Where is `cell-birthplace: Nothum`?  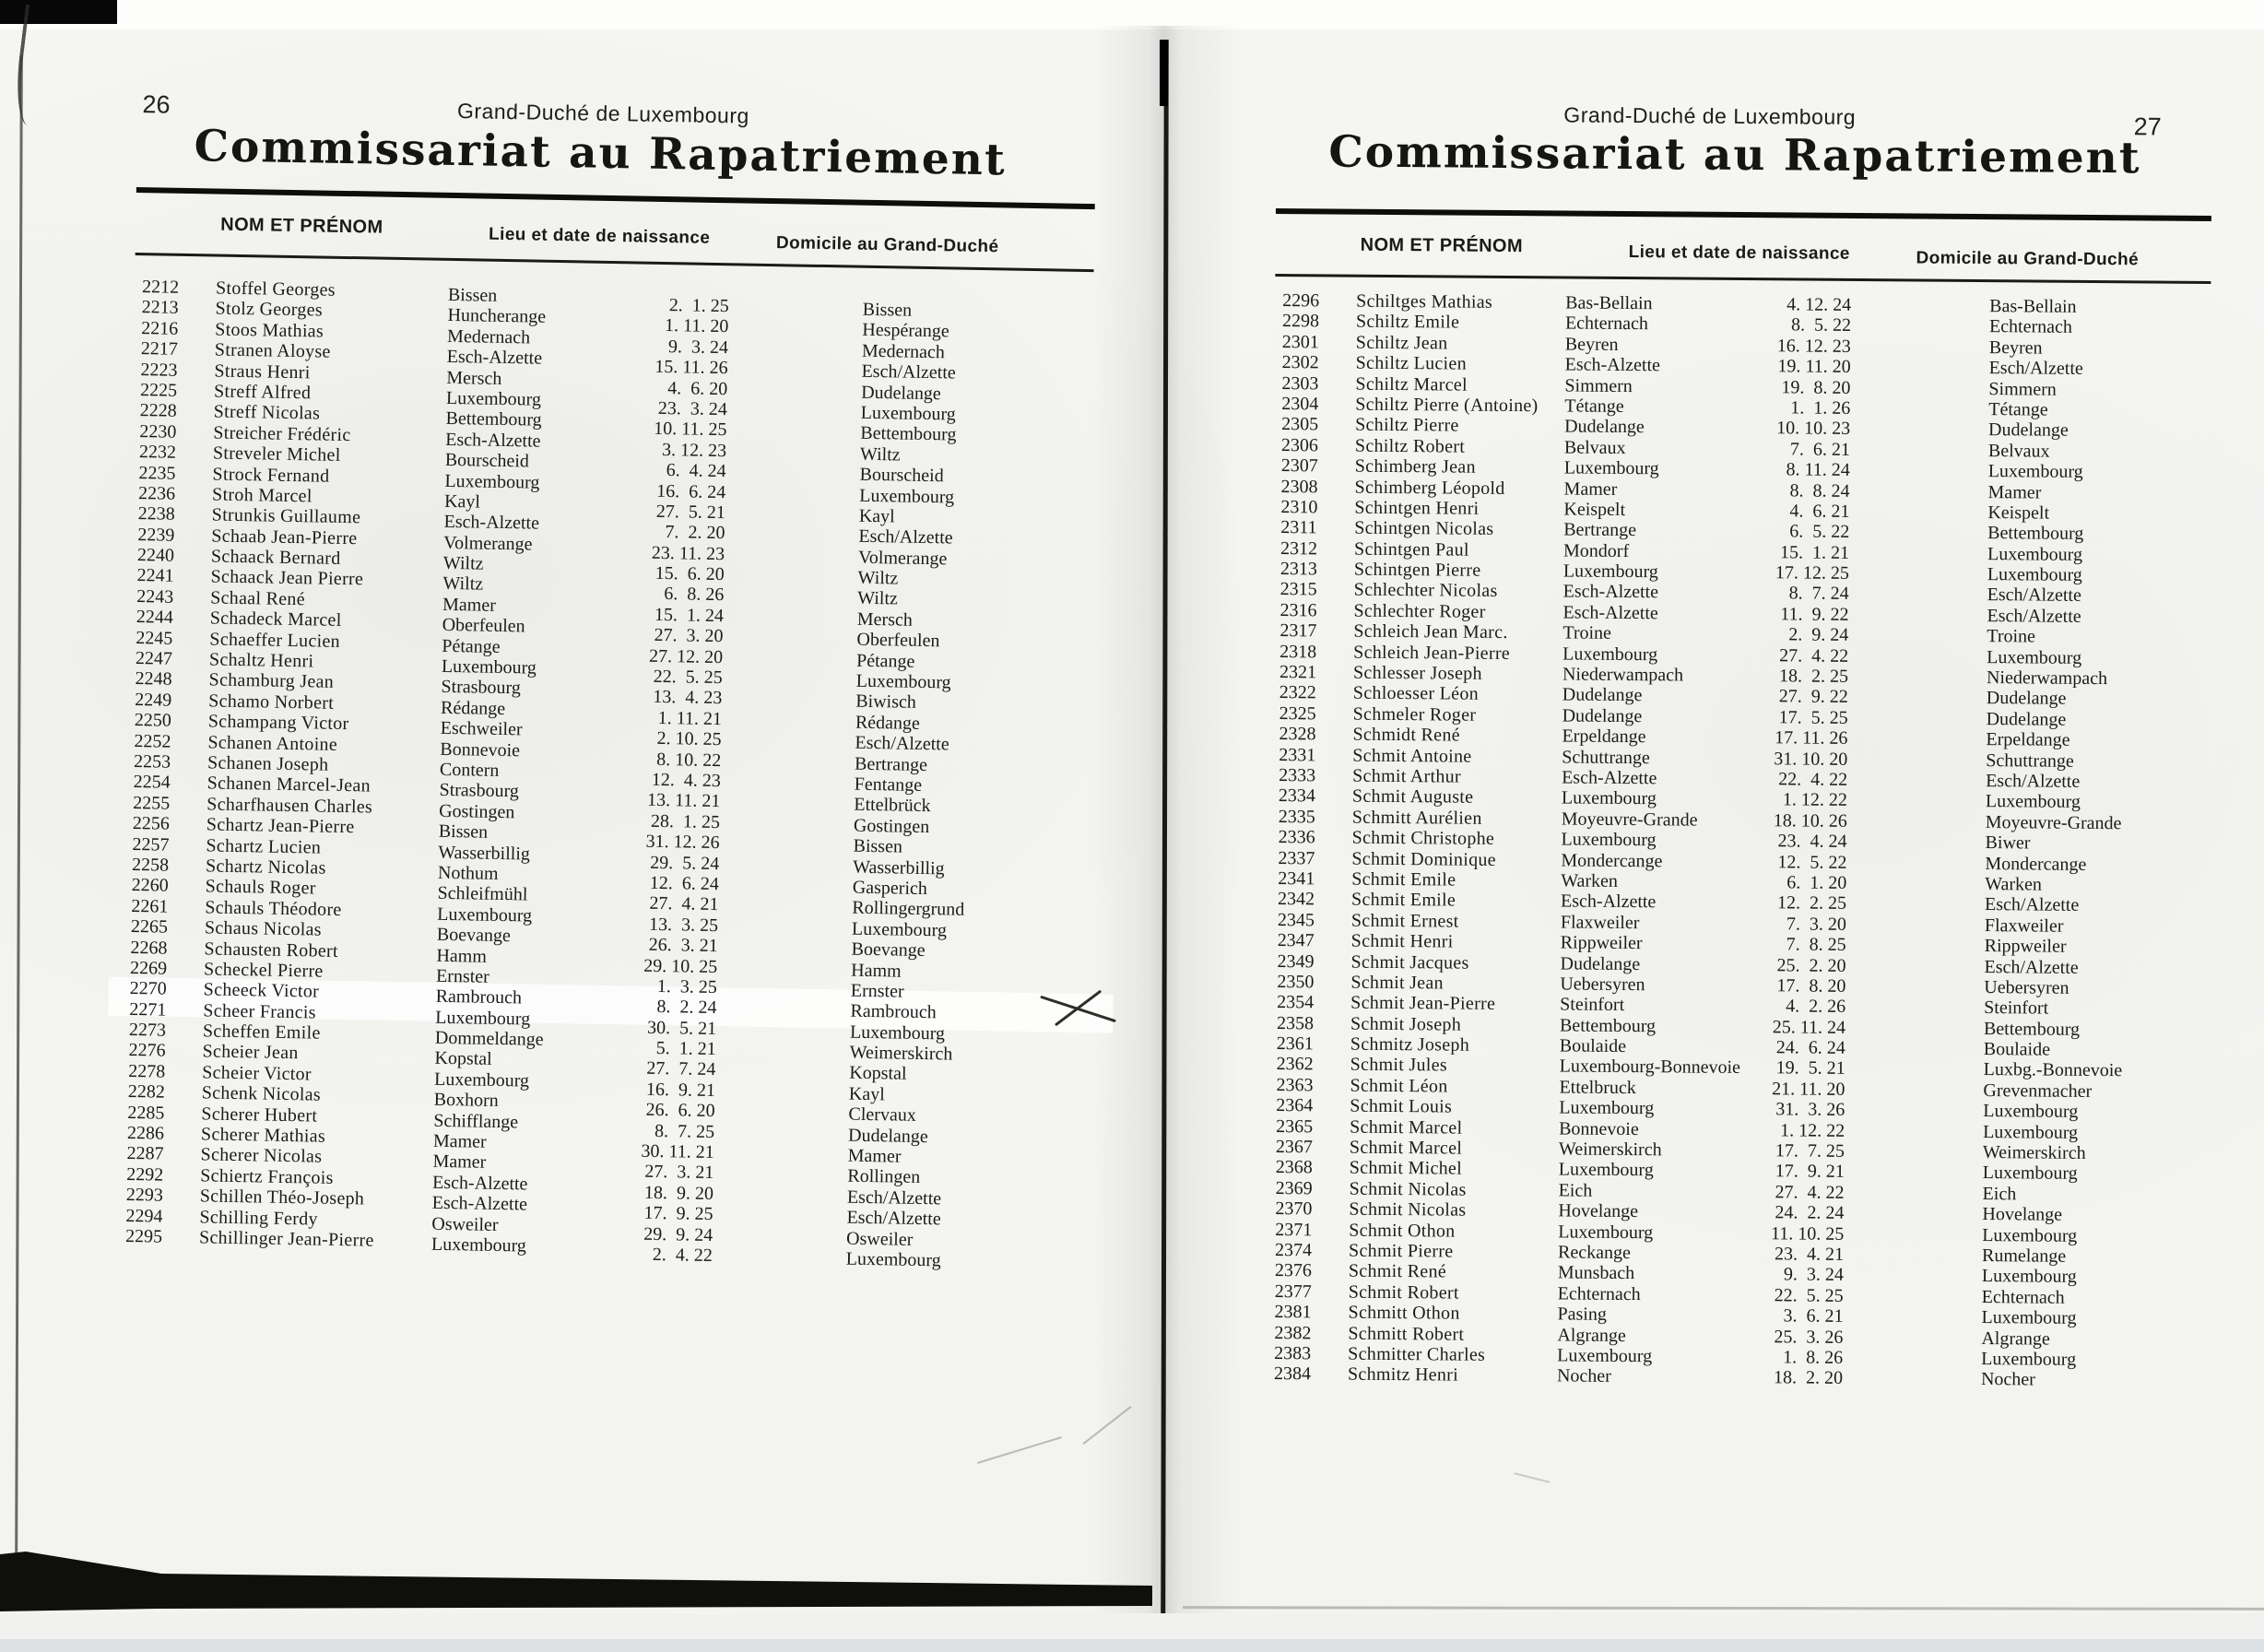
cell-birthplace: Nothum is located at coordinates (468, 873).